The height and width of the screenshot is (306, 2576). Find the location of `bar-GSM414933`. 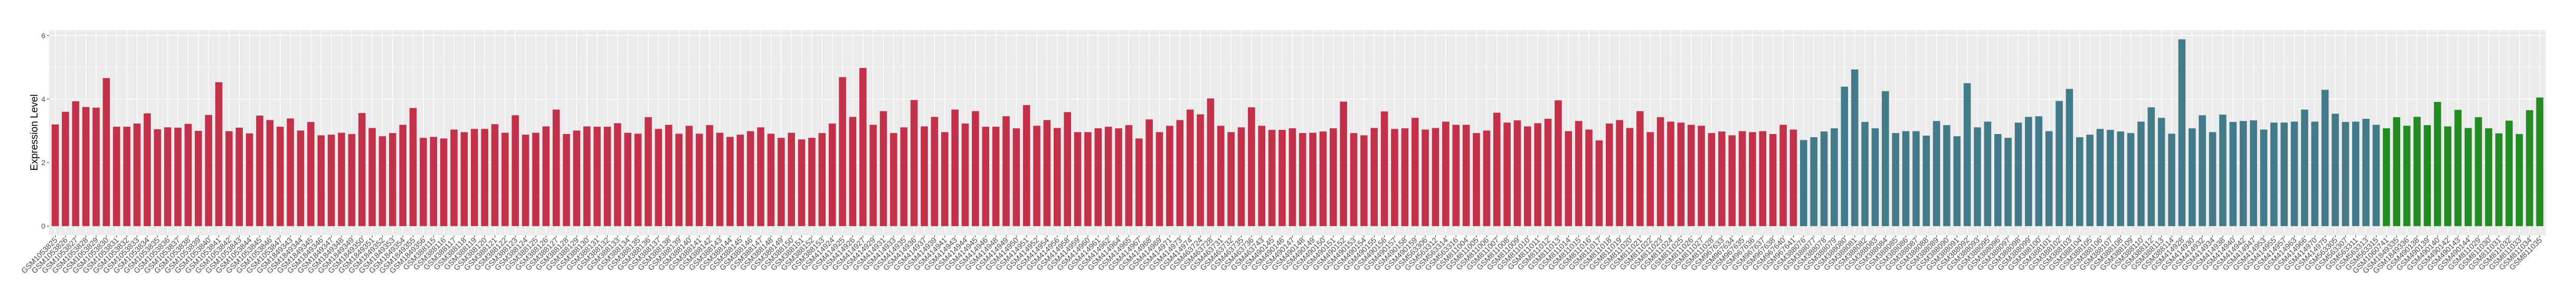

bar-GSM414933 is located at coordinates (893, 179).